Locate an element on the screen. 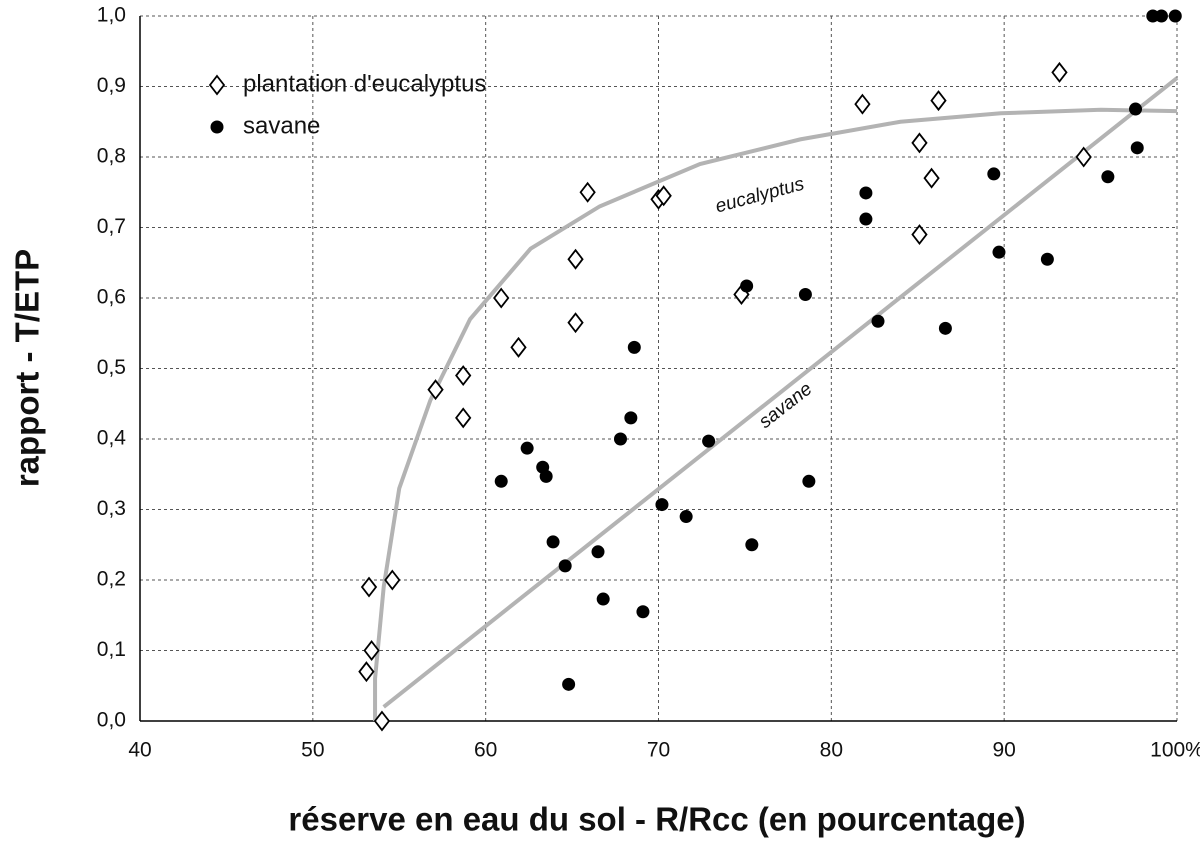 The height and width of the screenshot is (843, 1200). x-tick-label: 40 is located at coordinates (139, 750).